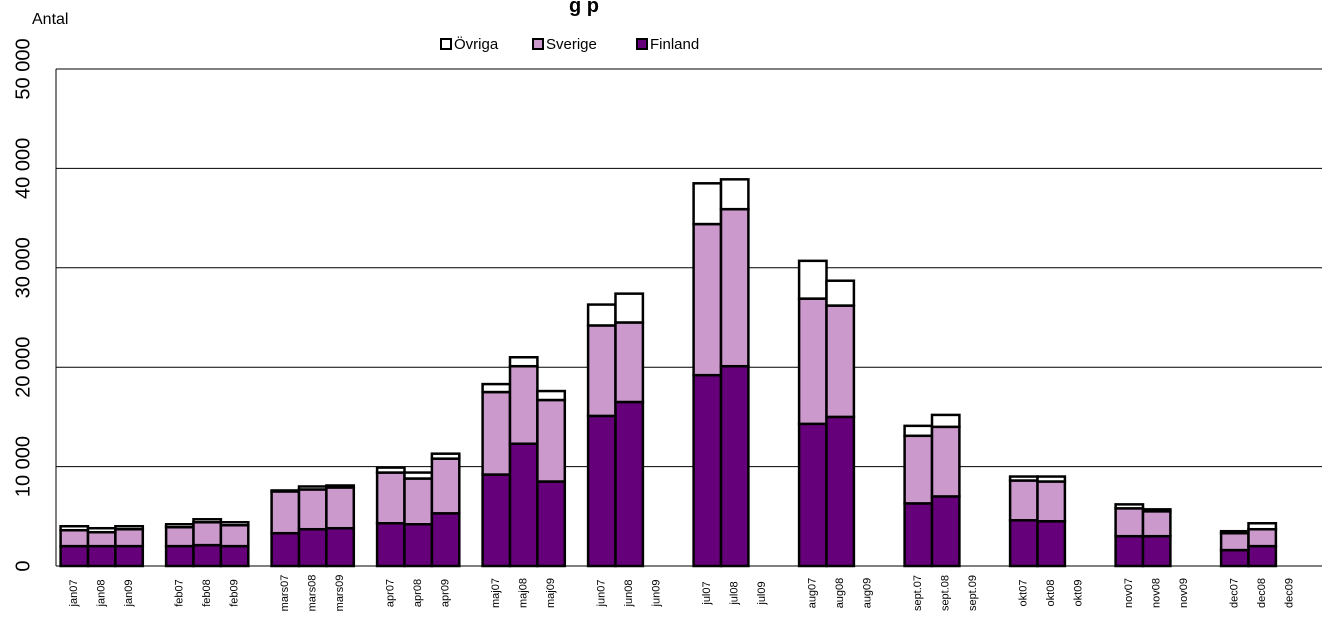 The image size is (1322, 618). Describe the element at coordinates (340, 593) in the screenshot. I see `x-tick-label: mars09` at that location.